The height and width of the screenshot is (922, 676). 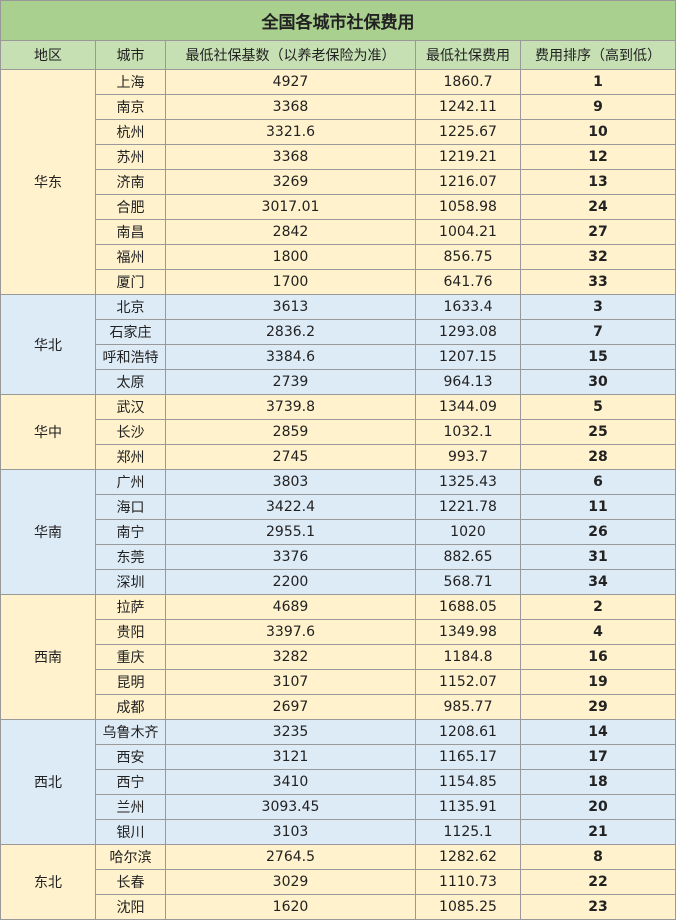 What do you see at coordinates (130, 507) in the screenshot?
I see `city: 海口` at bounding box center [130, 507].